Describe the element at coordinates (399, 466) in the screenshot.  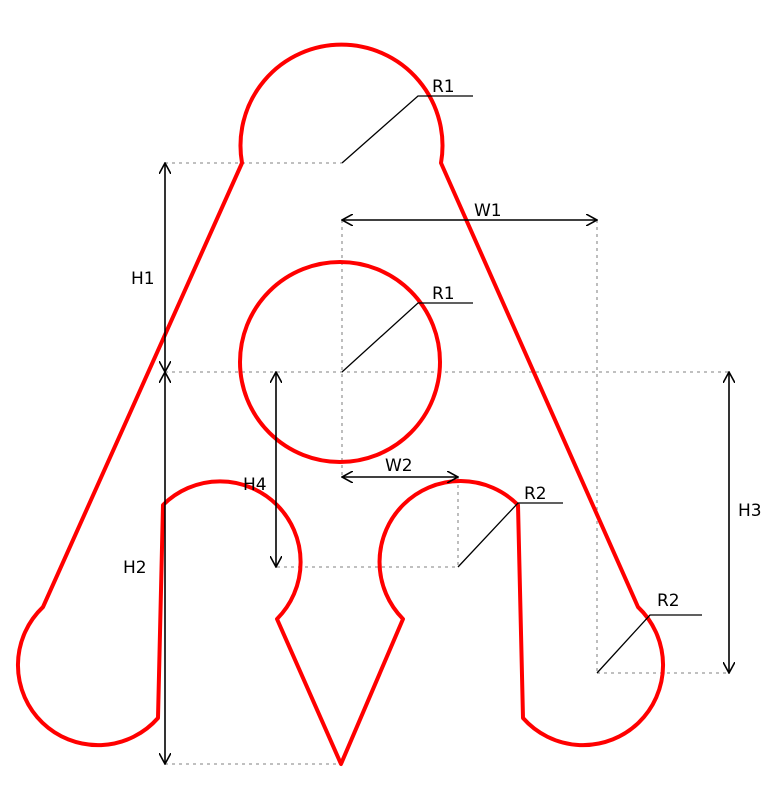
I see `label-w2: W2` at that location.